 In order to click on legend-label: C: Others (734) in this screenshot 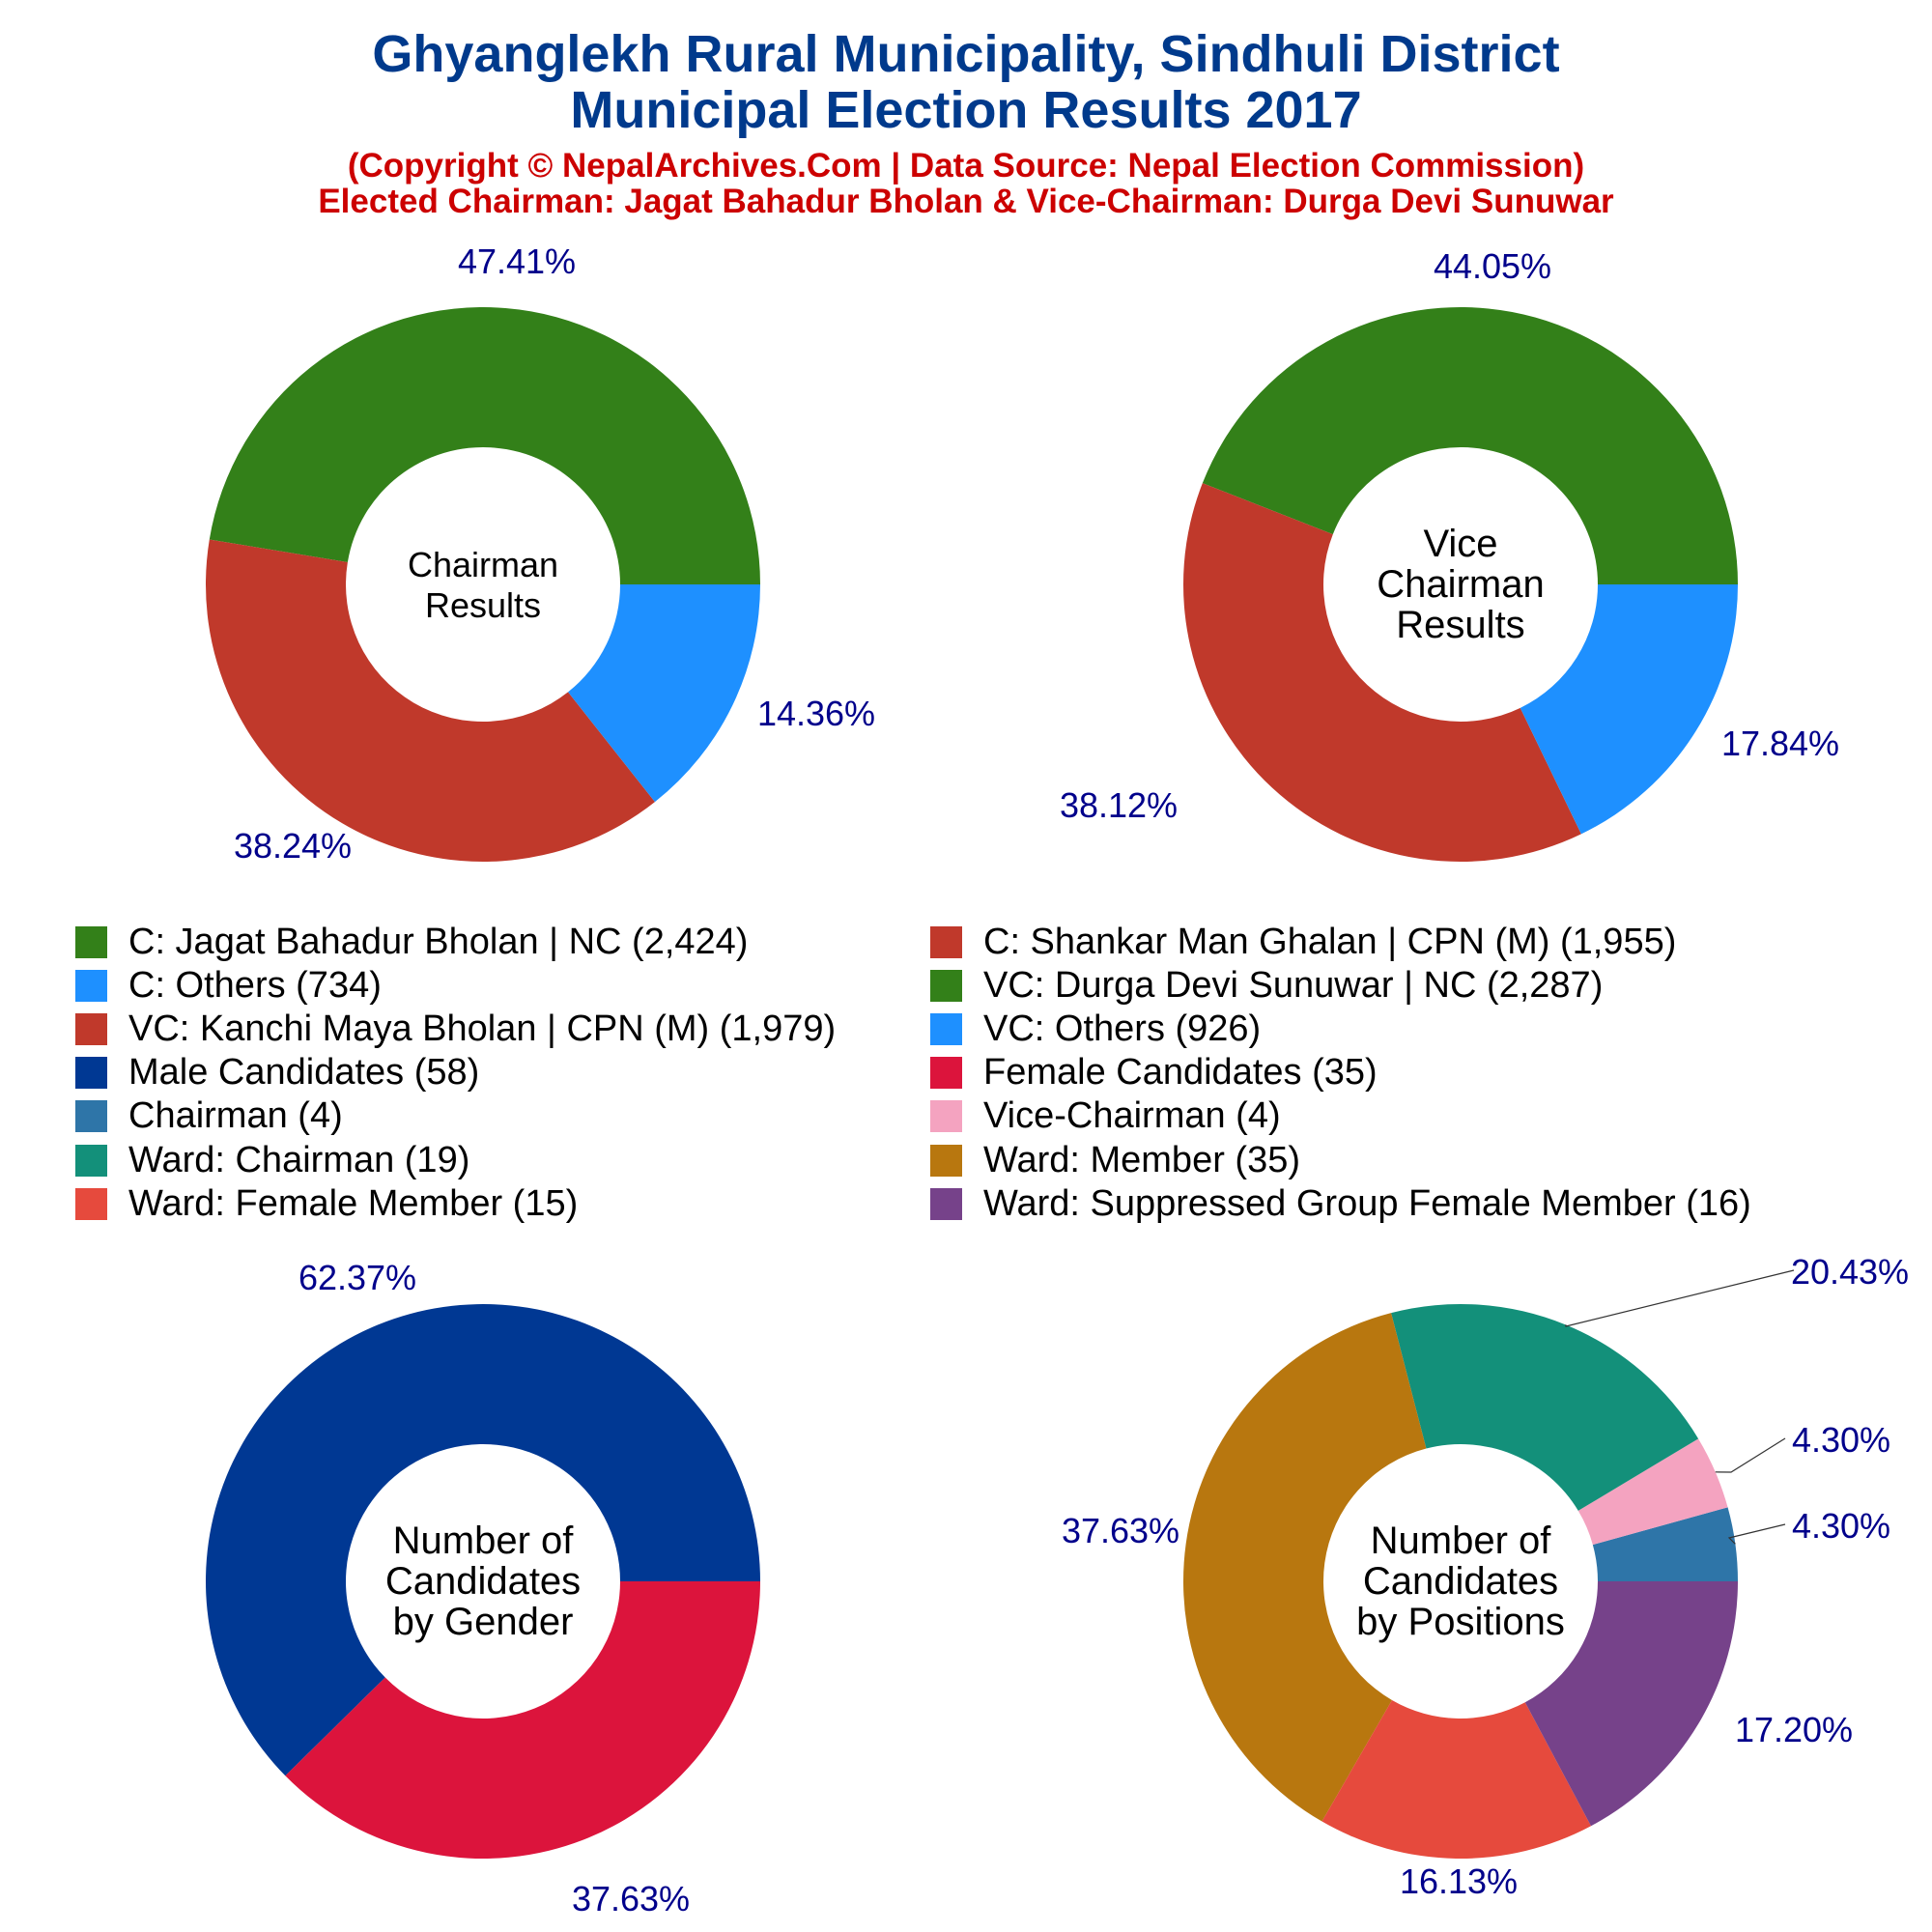, I will do `click(255, 985)`.